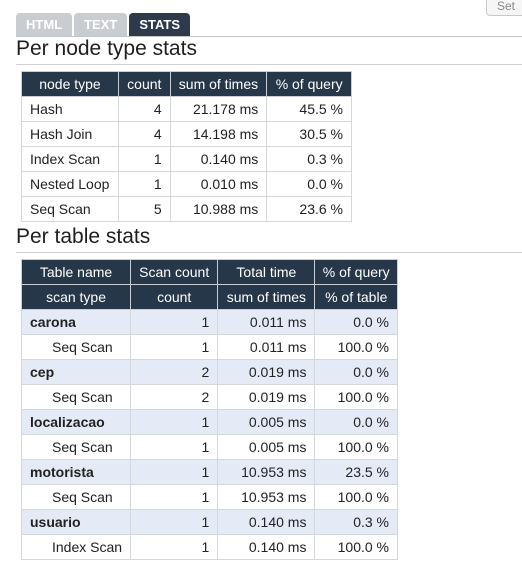  Describe the element at coordinates (70, 84) in the screenshot. I see `column-header: node type` at that location.